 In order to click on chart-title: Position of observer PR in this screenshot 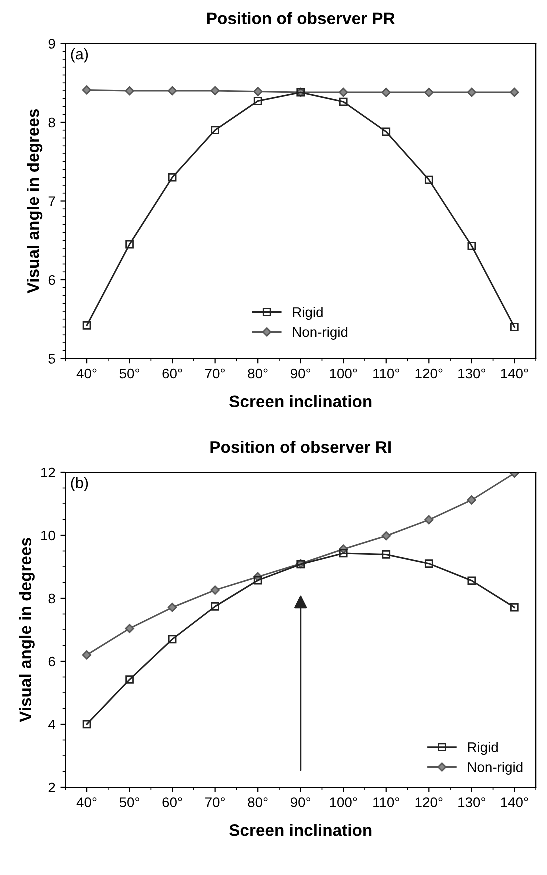, I will do `click(301, 18)`.